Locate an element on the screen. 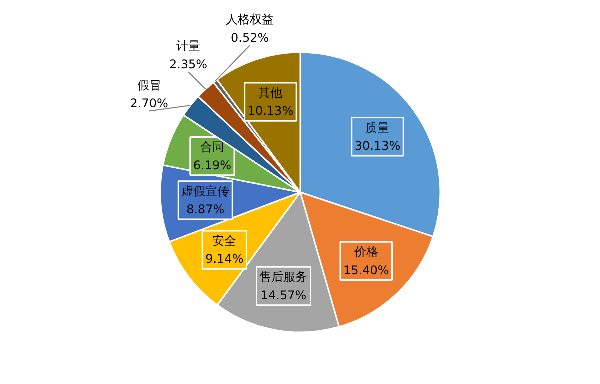  slice-label: 计量 is located at coordinates (188, 46).